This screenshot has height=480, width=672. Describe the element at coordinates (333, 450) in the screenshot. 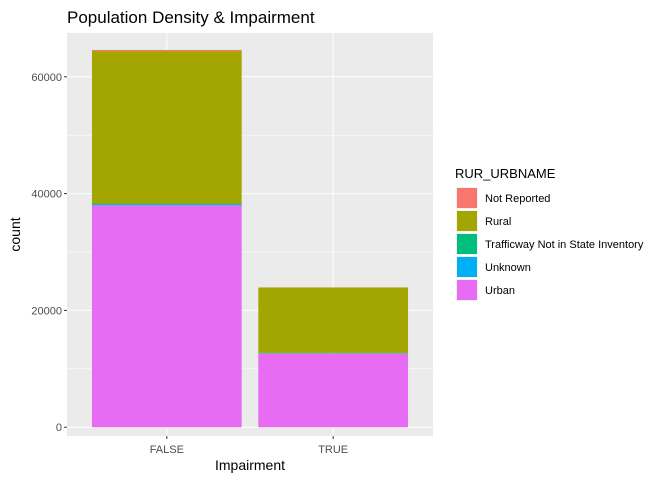

I see `x-tick-label: TRUE` at that location.